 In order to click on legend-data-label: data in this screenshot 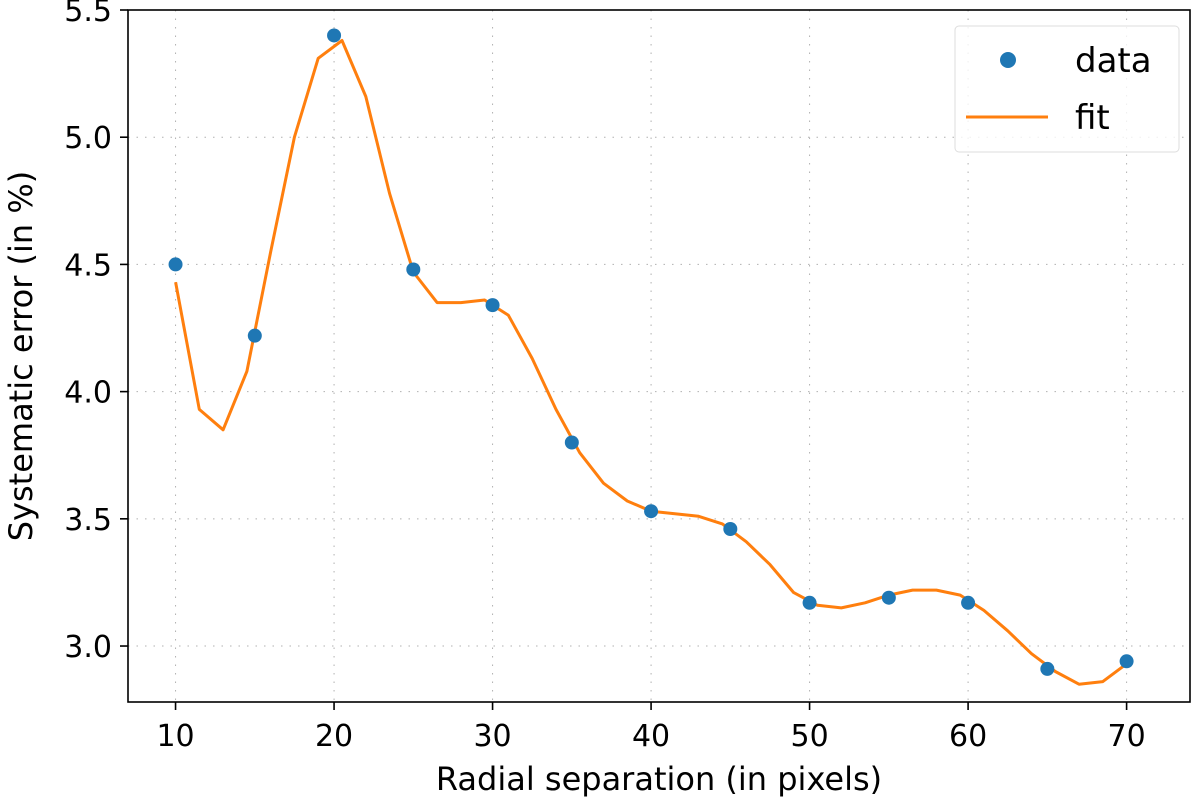, I will do `click(1113, 61)`.